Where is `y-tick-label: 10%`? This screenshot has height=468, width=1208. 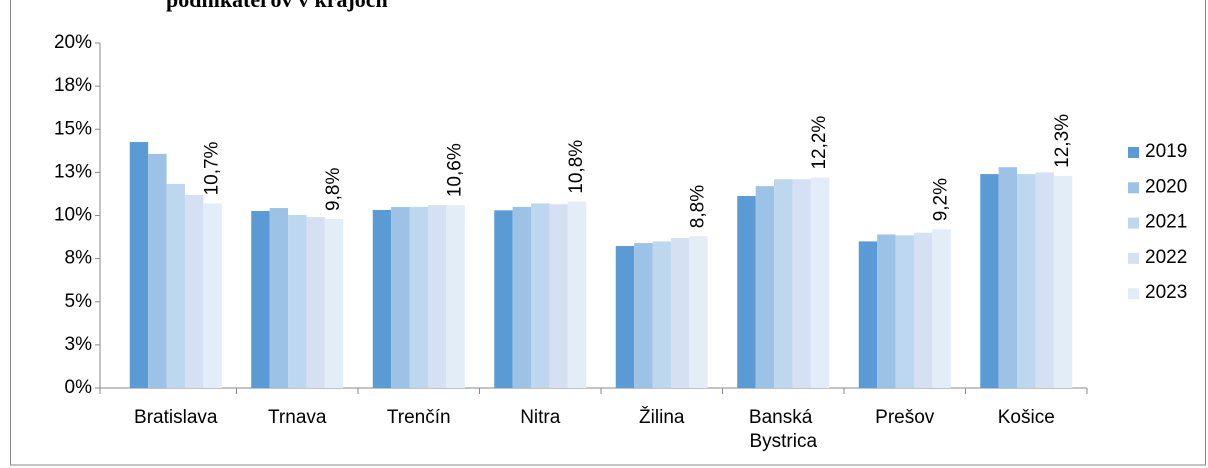 y-tick-label: 10% is located at coordinates (73, 215).